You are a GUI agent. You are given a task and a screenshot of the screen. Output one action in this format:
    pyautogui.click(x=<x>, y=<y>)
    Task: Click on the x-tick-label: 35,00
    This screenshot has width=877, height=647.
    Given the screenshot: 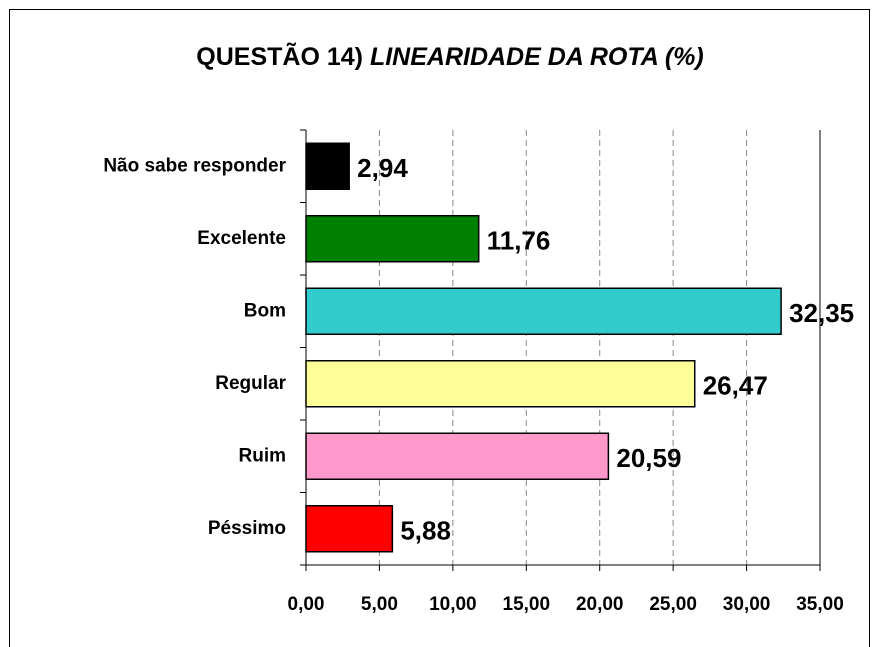 What is the action you would take?
    pyautogui.click(x=820, y=604)
    